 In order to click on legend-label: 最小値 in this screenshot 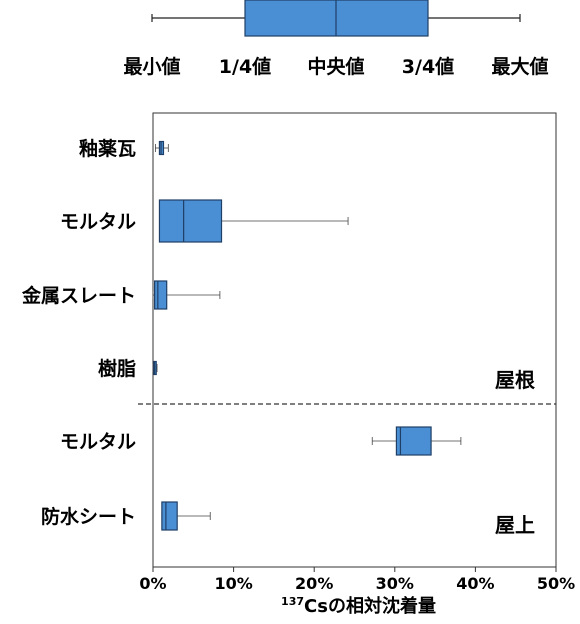, I will do `click(151, 67)`.